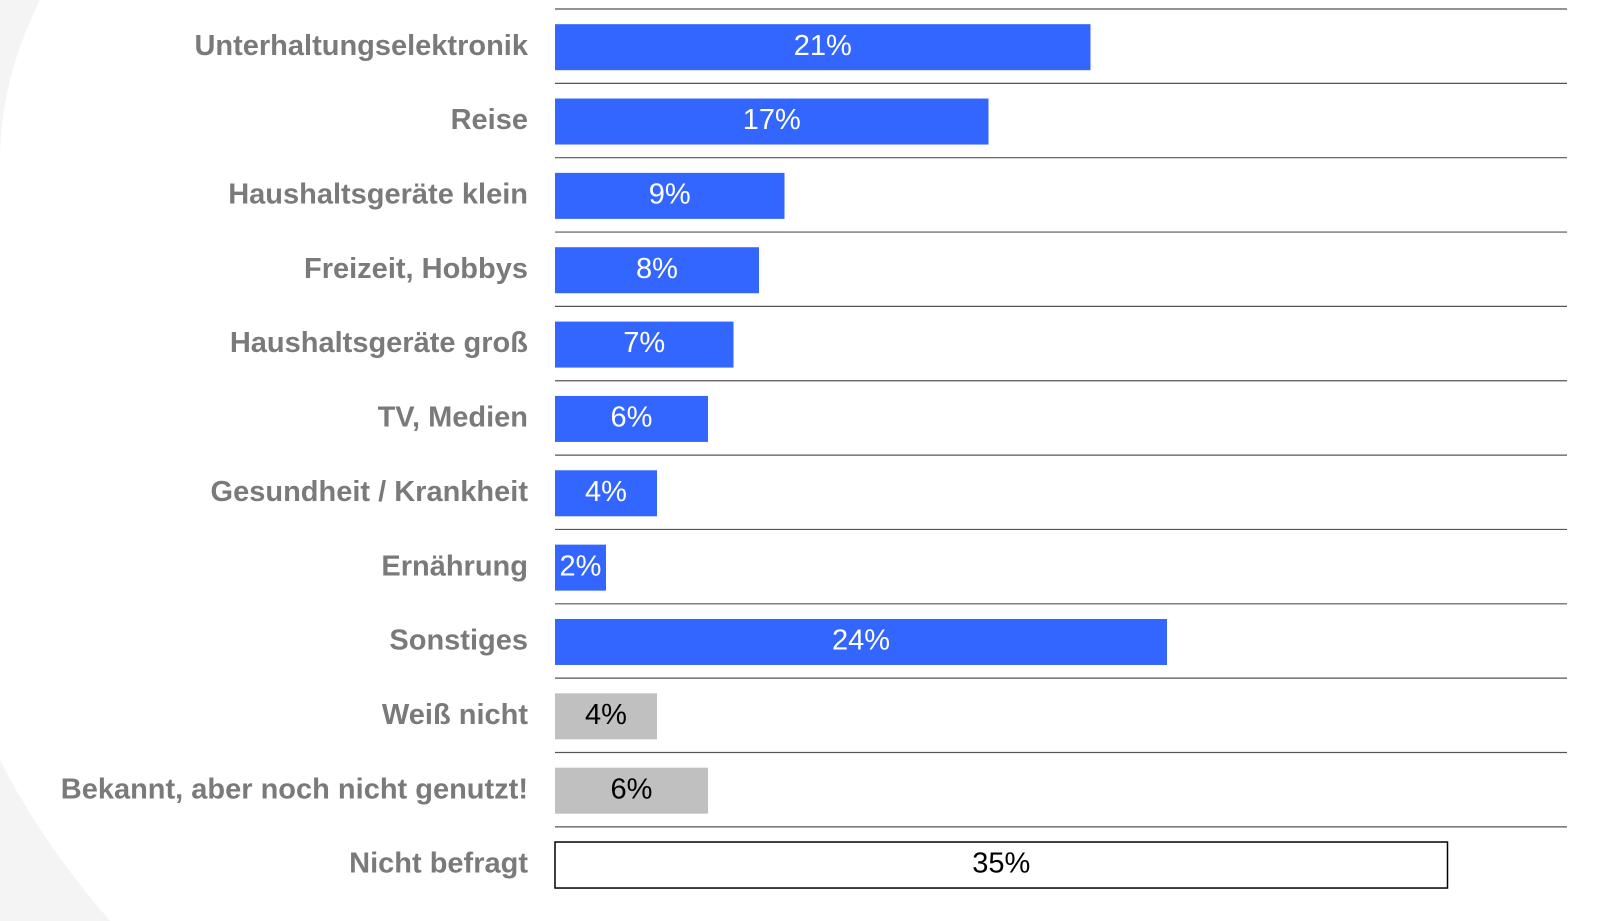 Image resolution: width=1615 pixels, height=921 pixels. I want to click on value-label: 21%, so click(823, 46).